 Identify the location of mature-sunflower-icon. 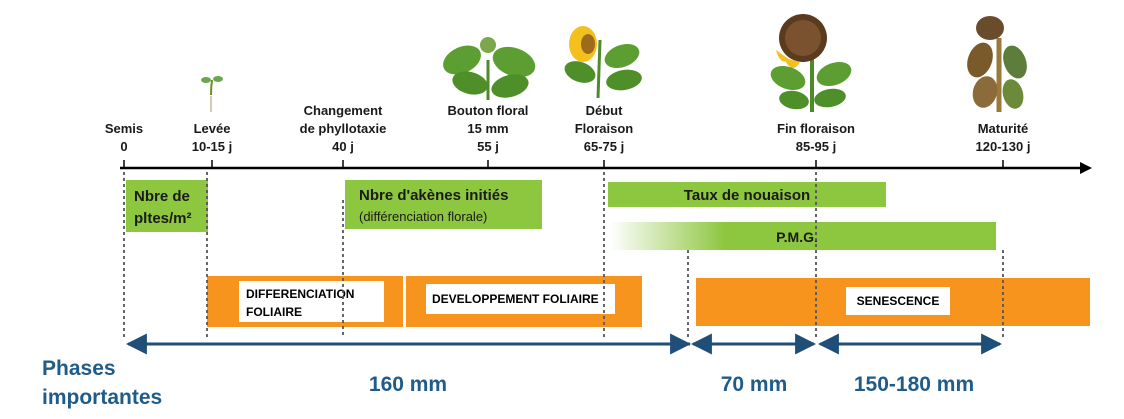
(811, 63).